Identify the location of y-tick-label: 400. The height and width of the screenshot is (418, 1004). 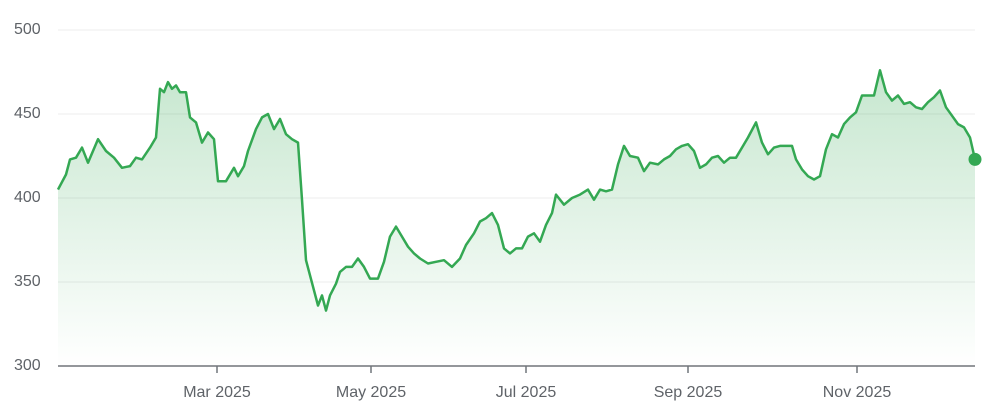
(27, 197).